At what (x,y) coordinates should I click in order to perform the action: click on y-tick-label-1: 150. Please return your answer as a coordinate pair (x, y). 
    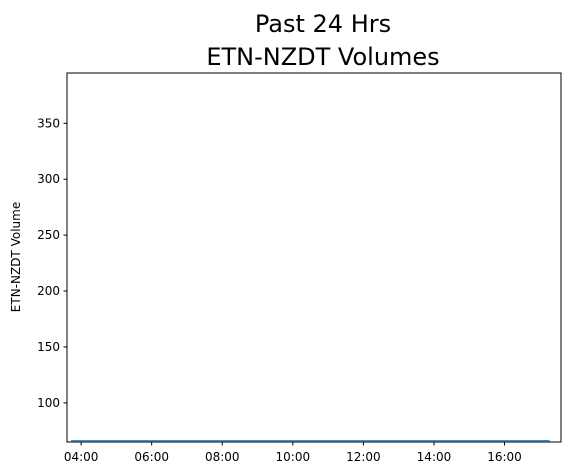
    Looking at the image, I should click on (48, 347).